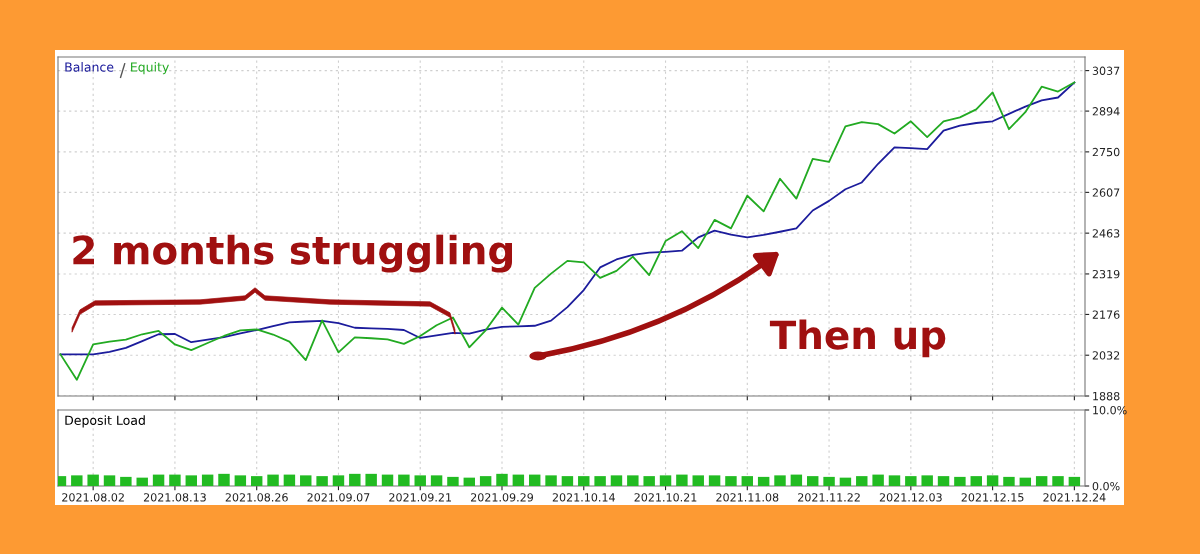 This screenshot has height=554, width=1200. Describe the element at coordinates (1074, 497) in the screenshot. I see `x-tick-label: 2021.12.24` at that location.